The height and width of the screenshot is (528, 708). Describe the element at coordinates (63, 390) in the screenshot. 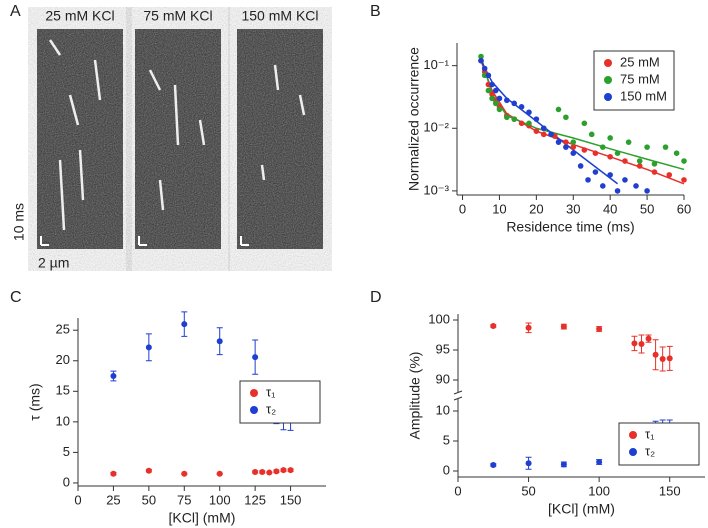

I see `y-tick-label: 15` at that location.